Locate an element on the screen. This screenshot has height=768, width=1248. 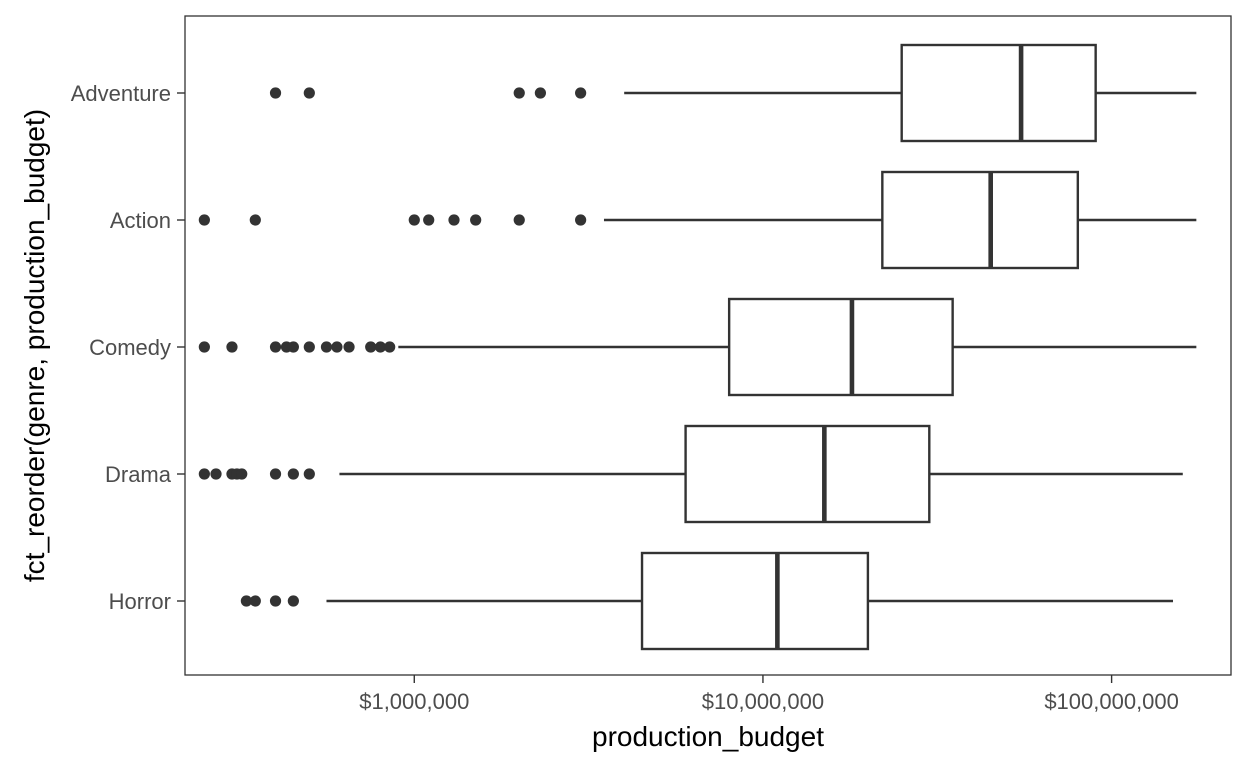
box-drama is located at coordinates (761, 474).